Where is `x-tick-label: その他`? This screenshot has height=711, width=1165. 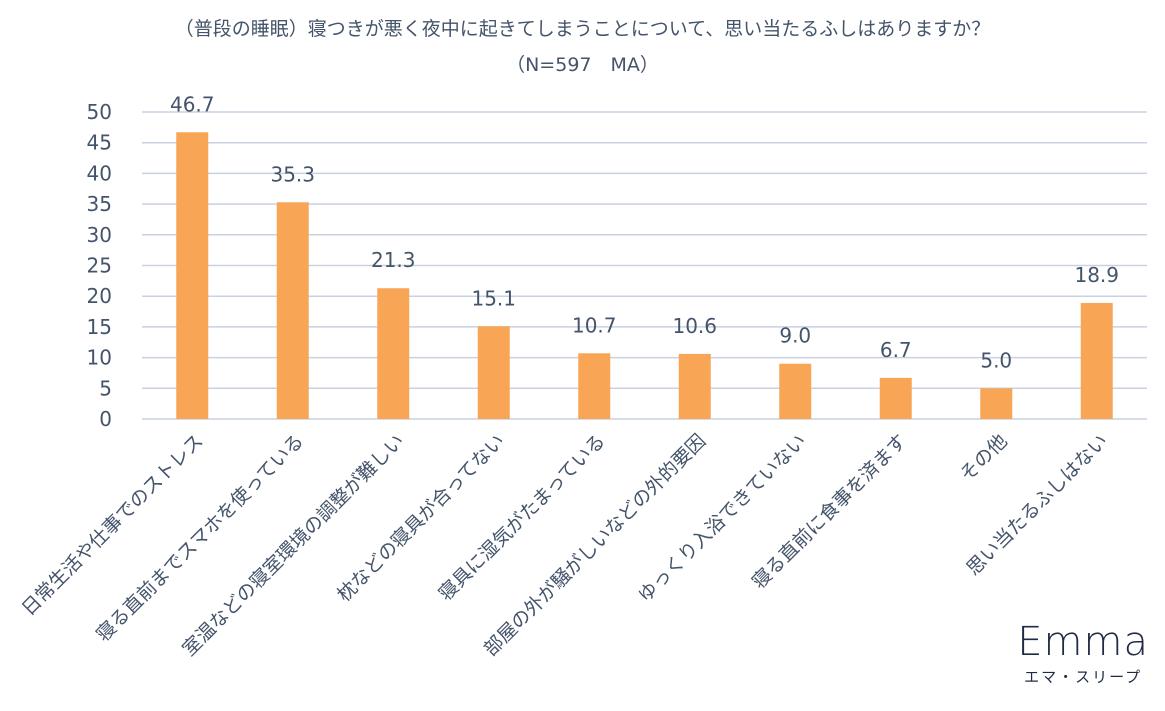
x-tick-label: その他 is located at coordinates (984, 458).